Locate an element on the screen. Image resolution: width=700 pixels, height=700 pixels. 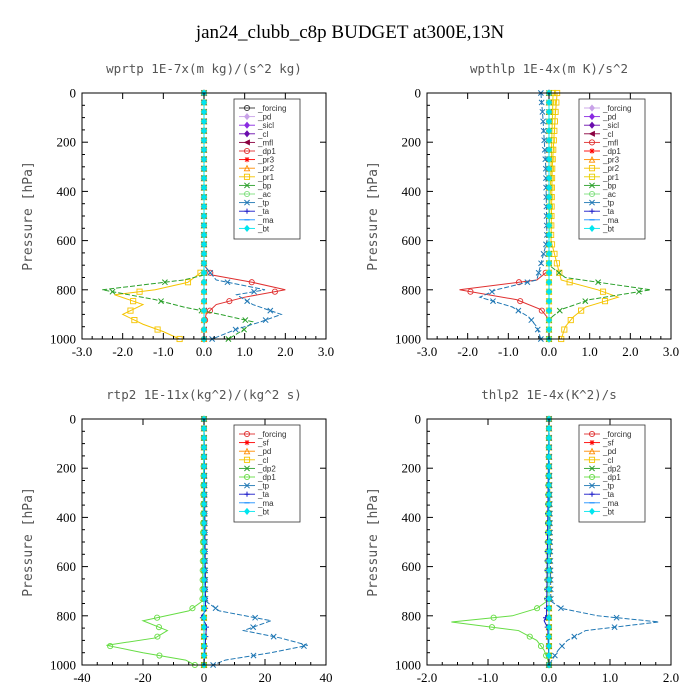
legend-label: _sicl is located at coordinates (265, 125).